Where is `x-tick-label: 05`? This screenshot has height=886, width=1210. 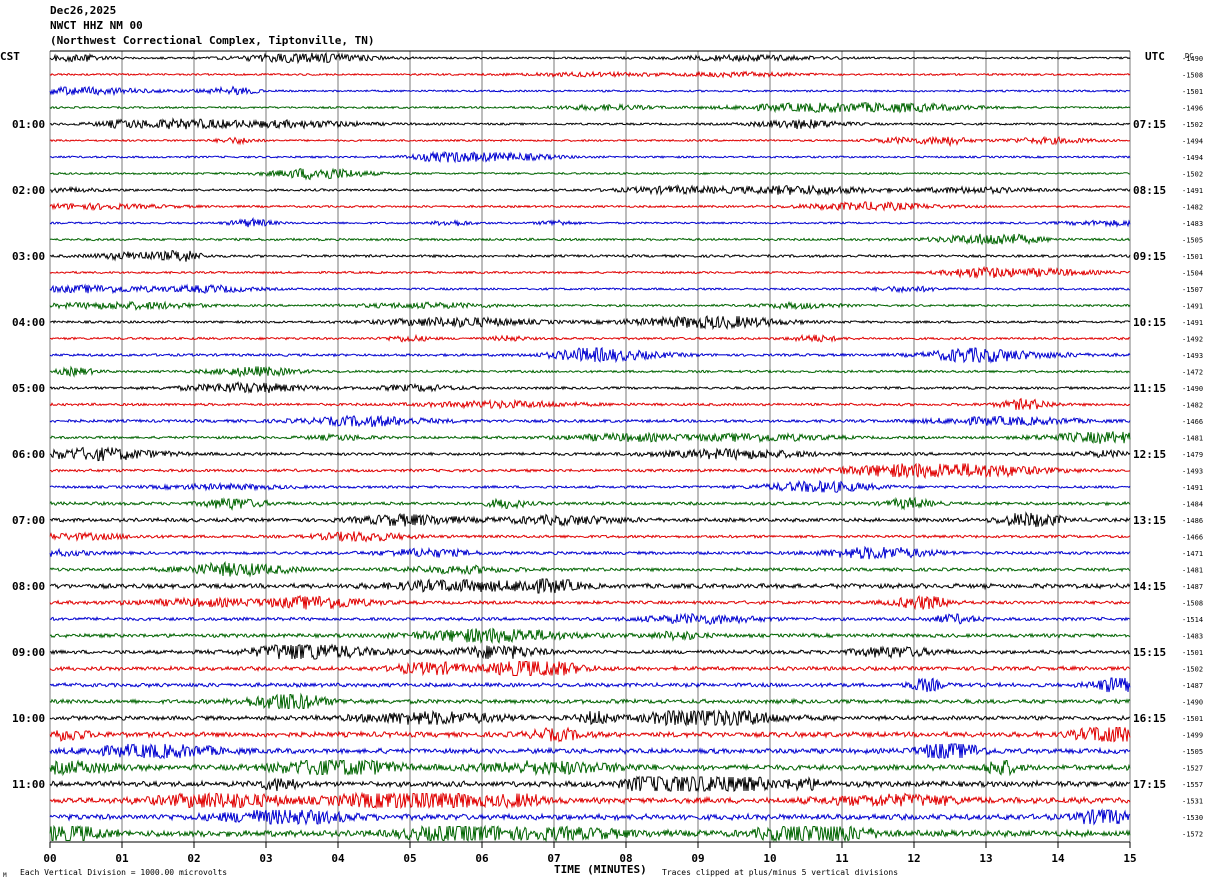 x-tick-label: 05 is located at coordinates (409, 858).